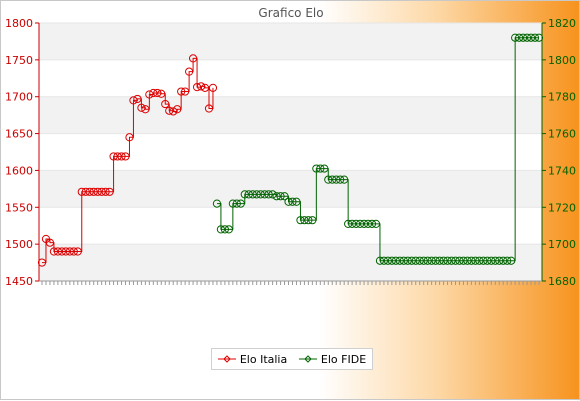  I want to click on left-tick-label: 1700, so click(19, 97).